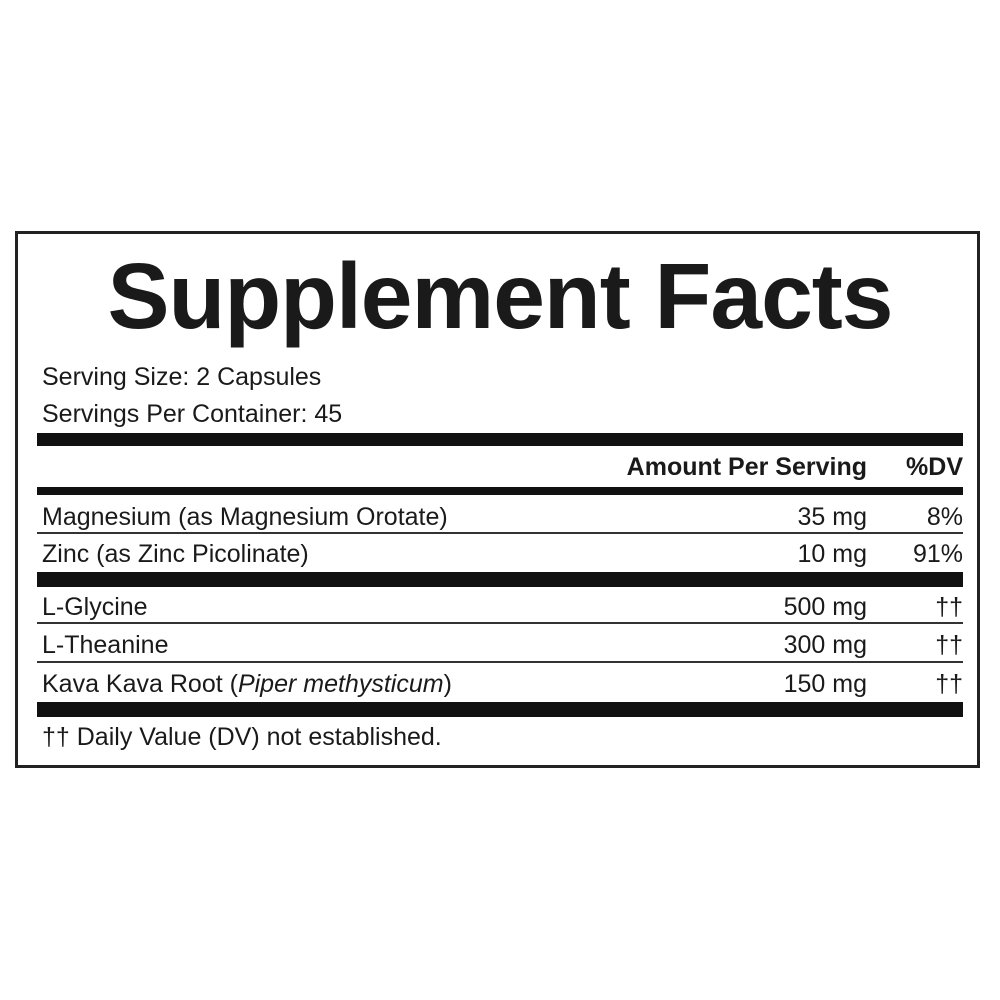  What do you see at coordinates (500, 491) in the screenshot?
I see `divider-medium` at bounding box center [500, 491].